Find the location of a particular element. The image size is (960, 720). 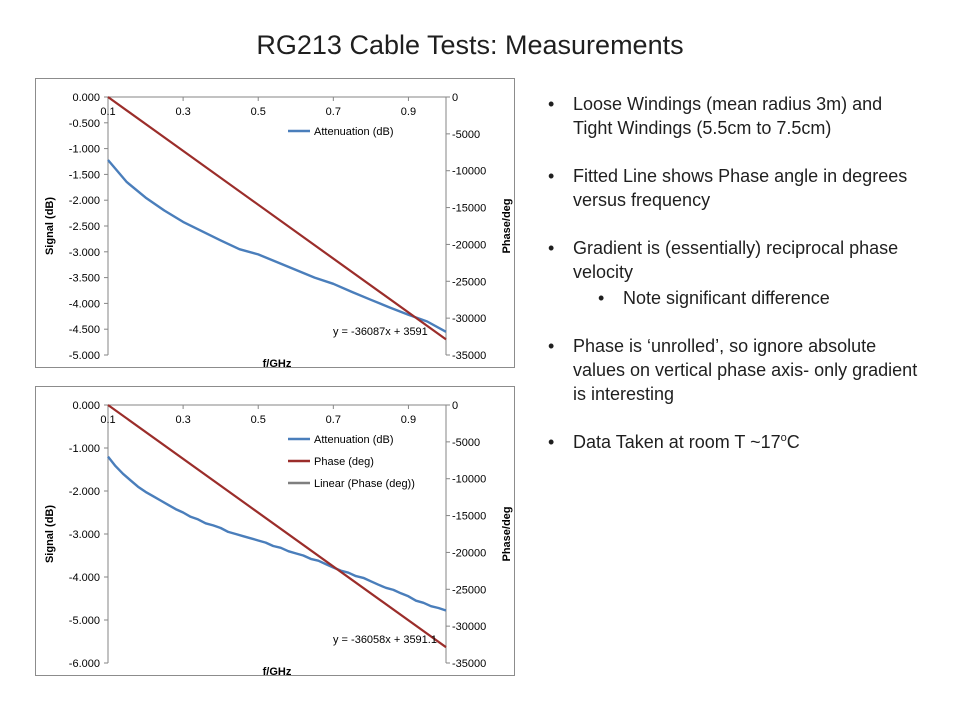

temperature-text: Data Taken at room T ~17 is located at coordinates (677, 442).